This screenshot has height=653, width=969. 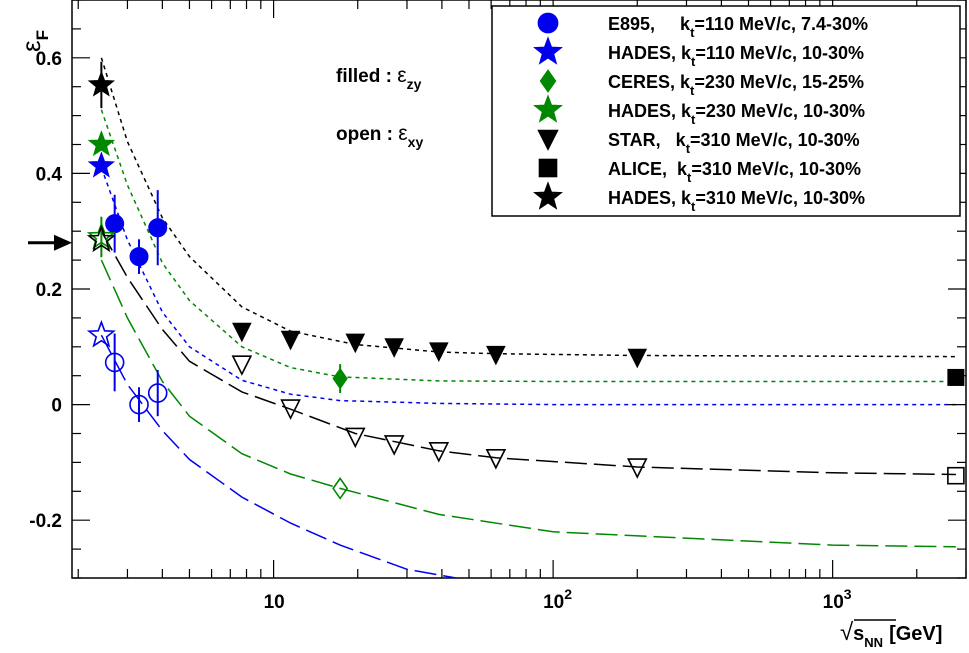 What do you see at coordinates (45, 521) in the screenshot?
I see `y-tick-label-1: -0.2` at bounding box center [45, 521].